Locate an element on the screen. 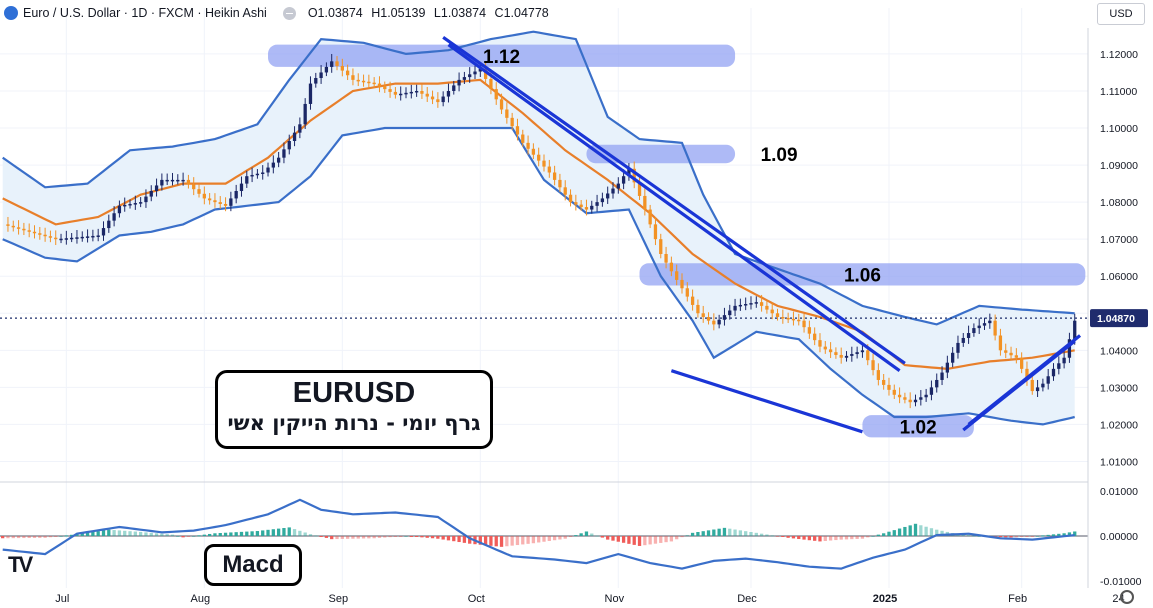 The width and height of the screenshot is (1153, 608). zone-label: 1.12 is located at coordinates (501, 57).